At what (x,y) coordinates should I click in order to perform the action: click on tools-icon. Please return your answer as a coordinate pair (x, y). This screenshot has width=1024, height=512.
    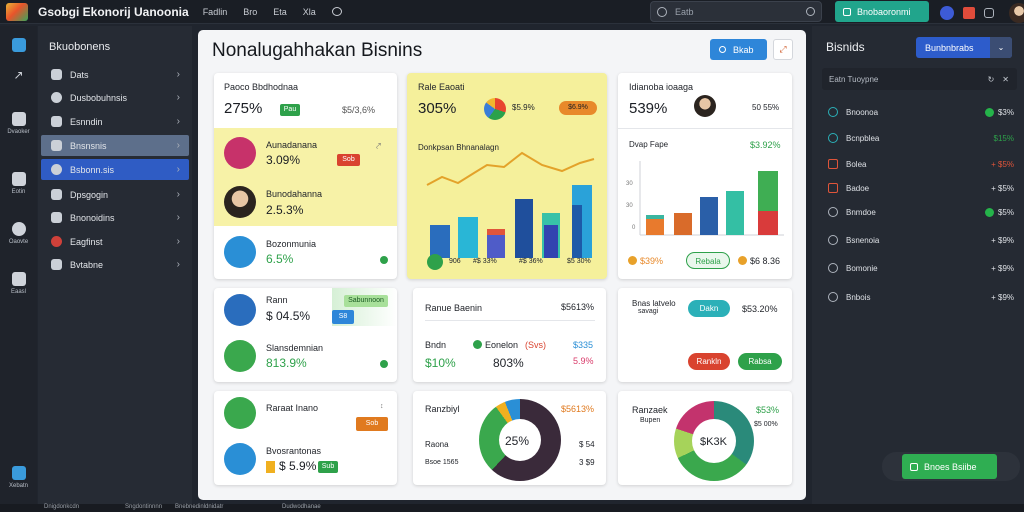
    Looking at the image, I should click on (18, 45).